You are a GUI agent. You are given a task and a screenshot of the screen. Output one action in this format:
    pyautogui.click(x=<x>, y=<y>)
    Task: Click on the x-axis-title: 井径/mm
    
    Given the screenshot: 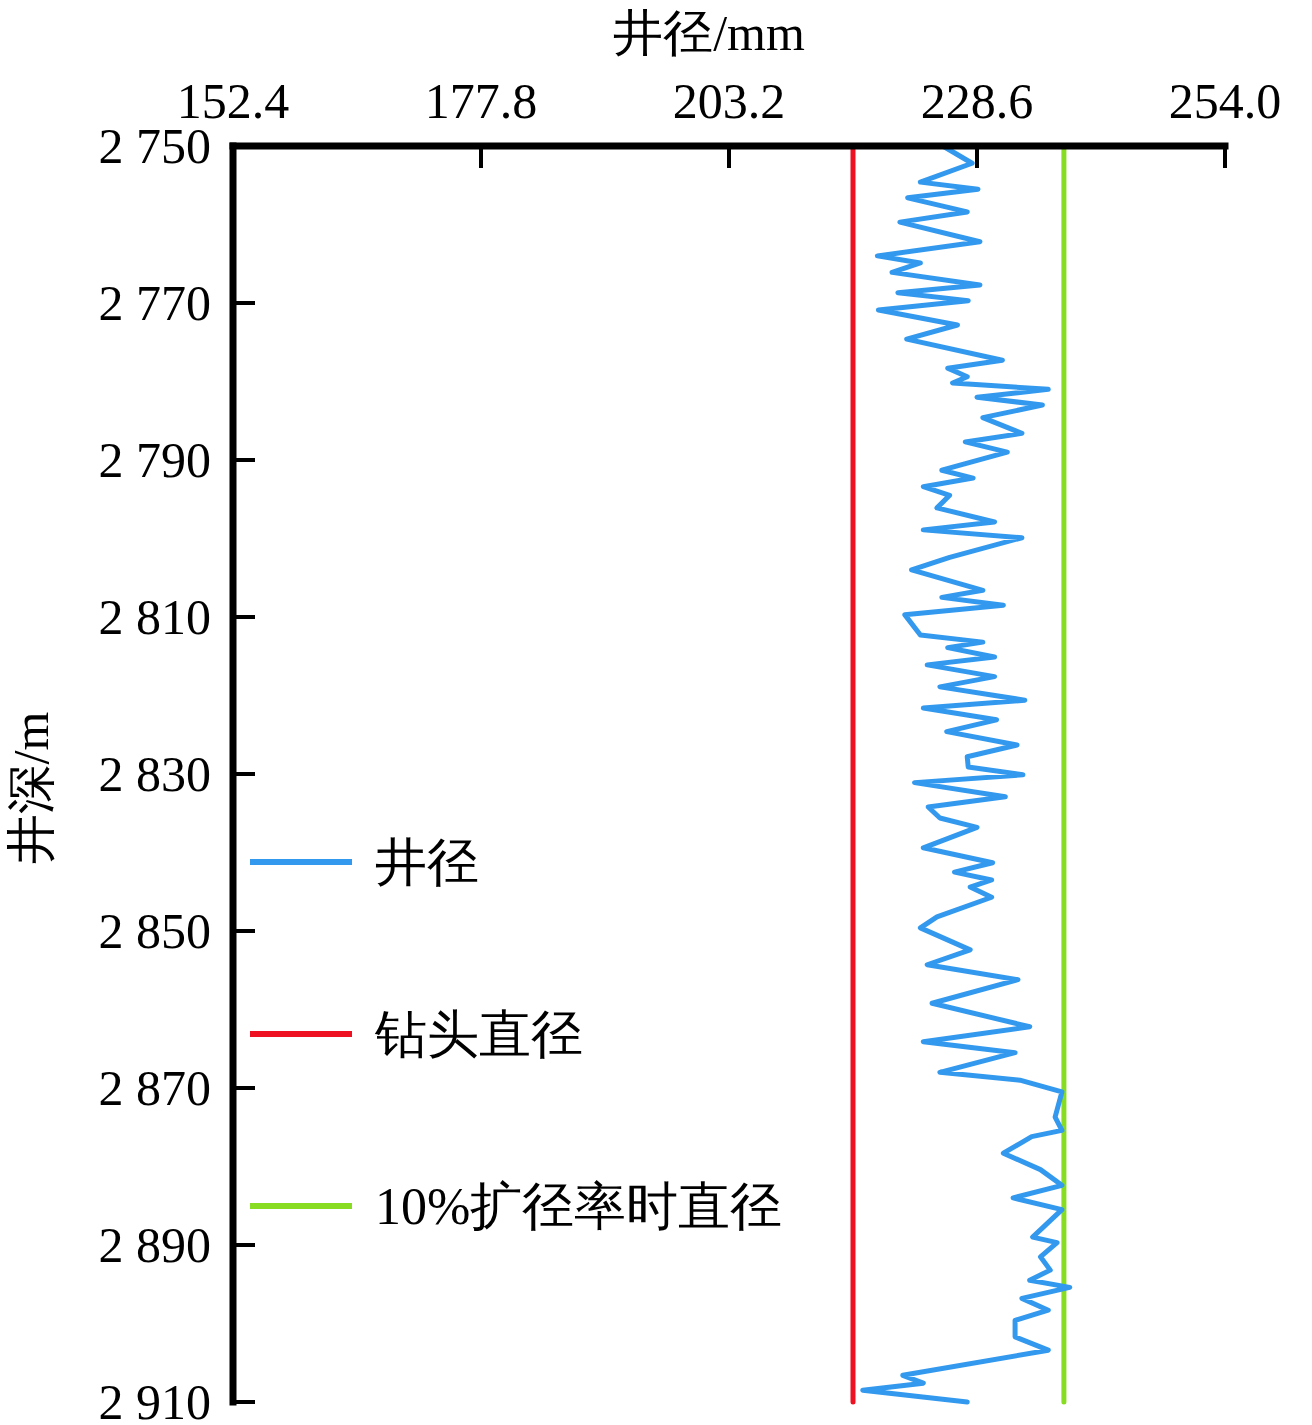 What is the action you would take?
    pyautogui.click(x=709, y=33)
    